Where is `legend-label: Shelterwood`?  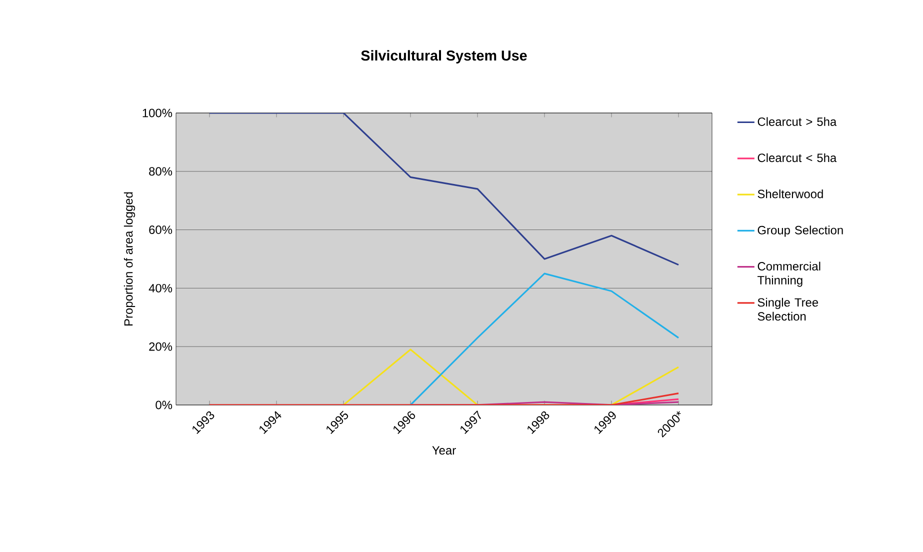
legend-label: Shelterwood is located at coordinates (790, 193).